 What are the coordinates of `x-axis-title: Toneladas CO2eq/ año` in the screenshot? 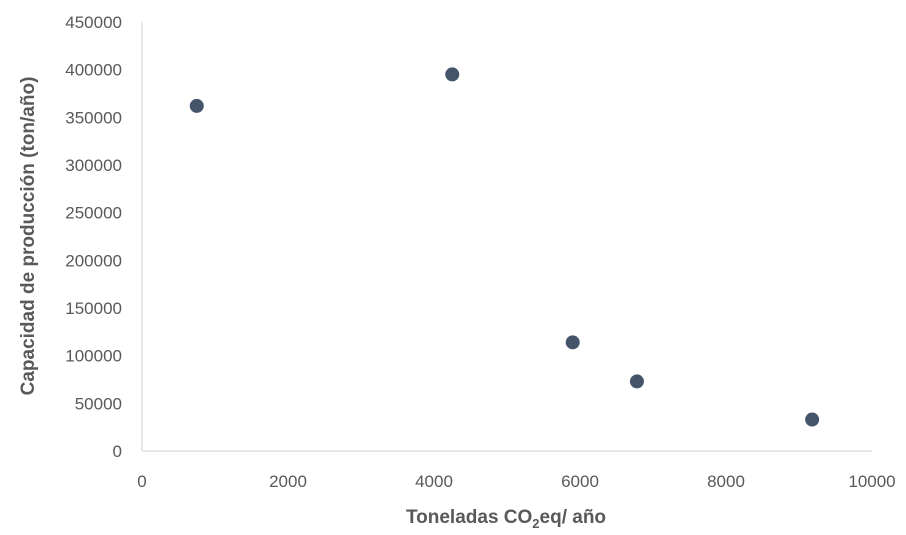 It's located at (506, 519).